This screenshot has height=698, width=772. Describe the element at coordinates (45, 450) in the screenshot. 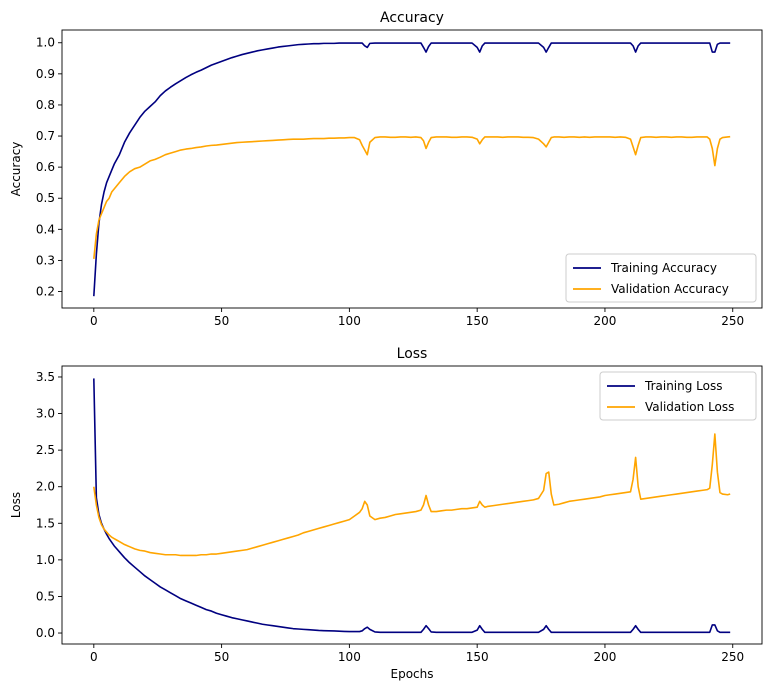

I see `y-tick-label: 2.5` at that location.